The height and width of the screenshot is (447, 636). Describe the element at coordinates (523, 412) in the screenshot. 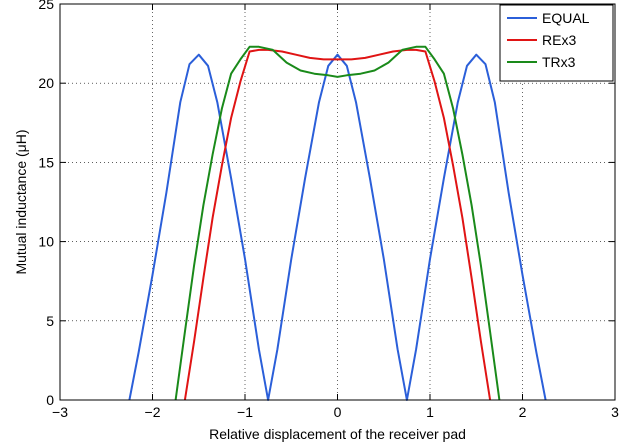

I see `x-tick-label: 2` at that location.